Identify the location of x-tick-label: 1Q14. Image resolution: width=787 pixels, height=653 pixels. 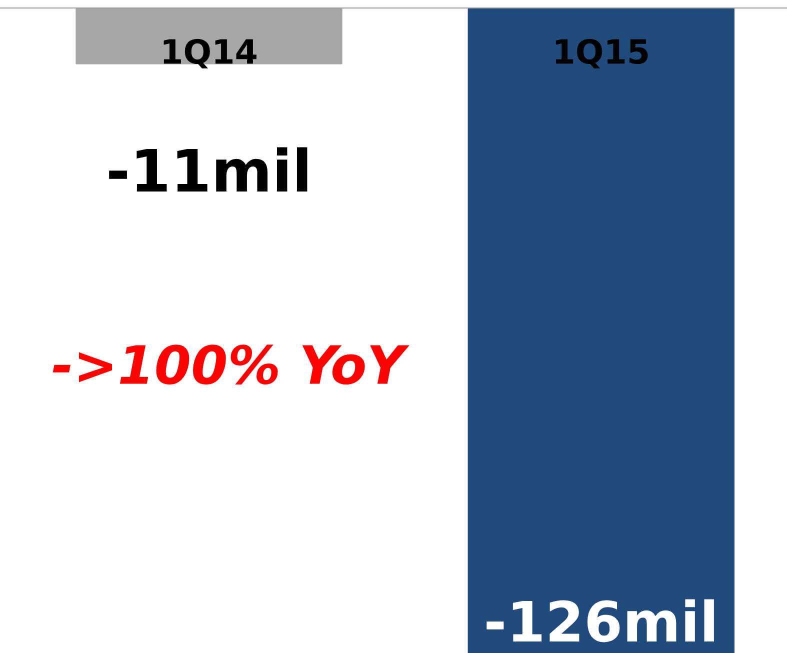
(210, 53).